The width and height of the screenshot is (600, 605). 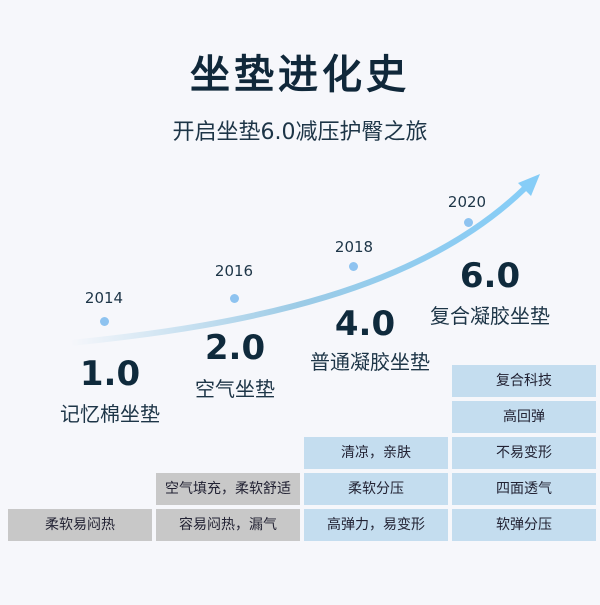 I want to click on feature-cell: 高弹力，易变形, so click(x=376, y=525).